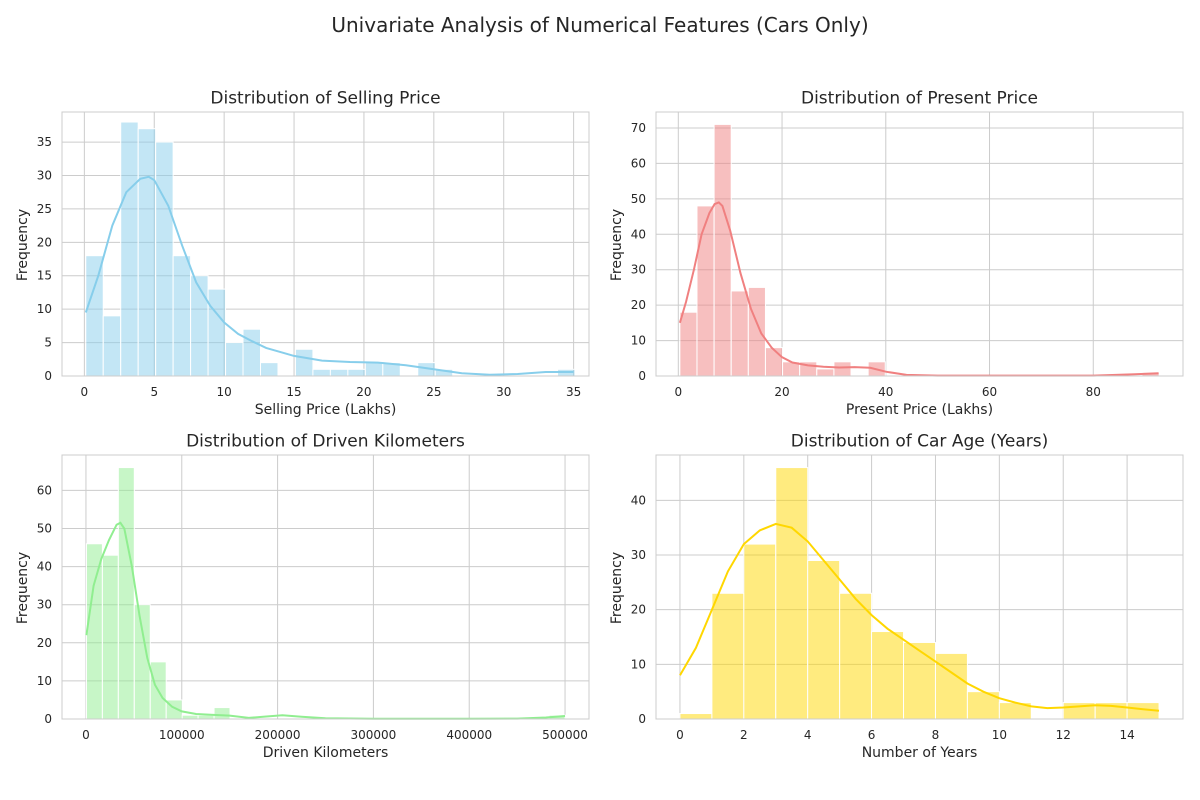 Image resolution: width=1200 pixels, height=800 pixels. Describe the element at coordinates (565, 735) in the screenshot. I see `driven-kilometers-xtick-label-5: 500000` at that location.